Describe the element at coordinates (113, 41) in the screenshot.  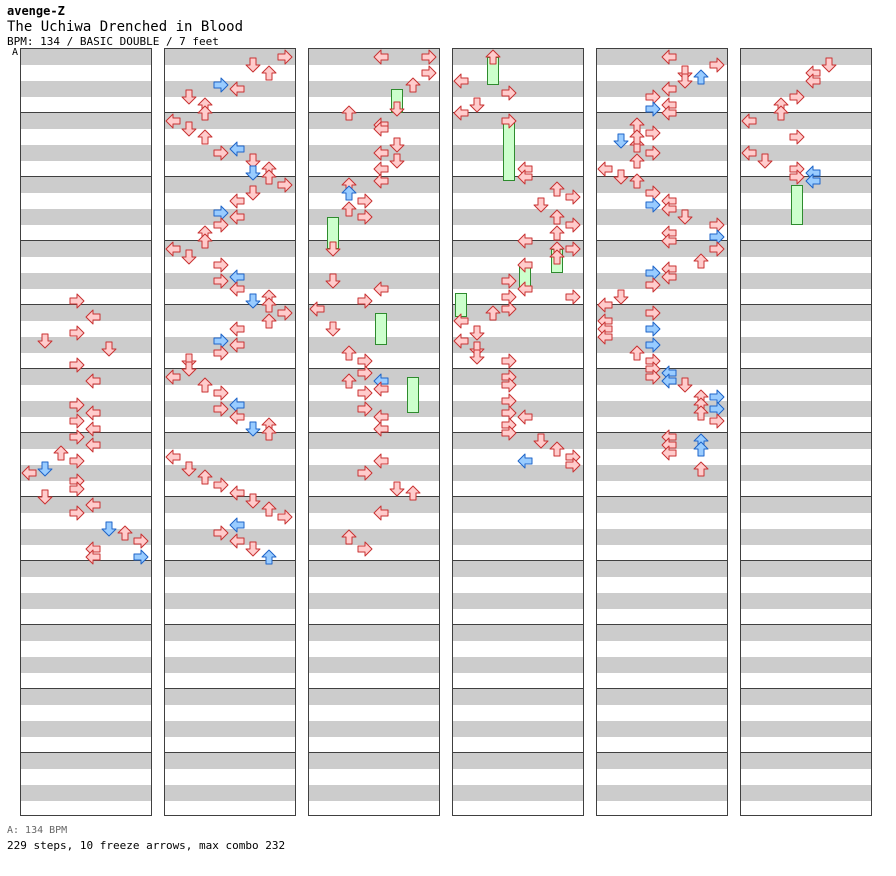
I see `chart-info: BPM: 134 / BASIC DOUBLE / 7 feet` at that location.